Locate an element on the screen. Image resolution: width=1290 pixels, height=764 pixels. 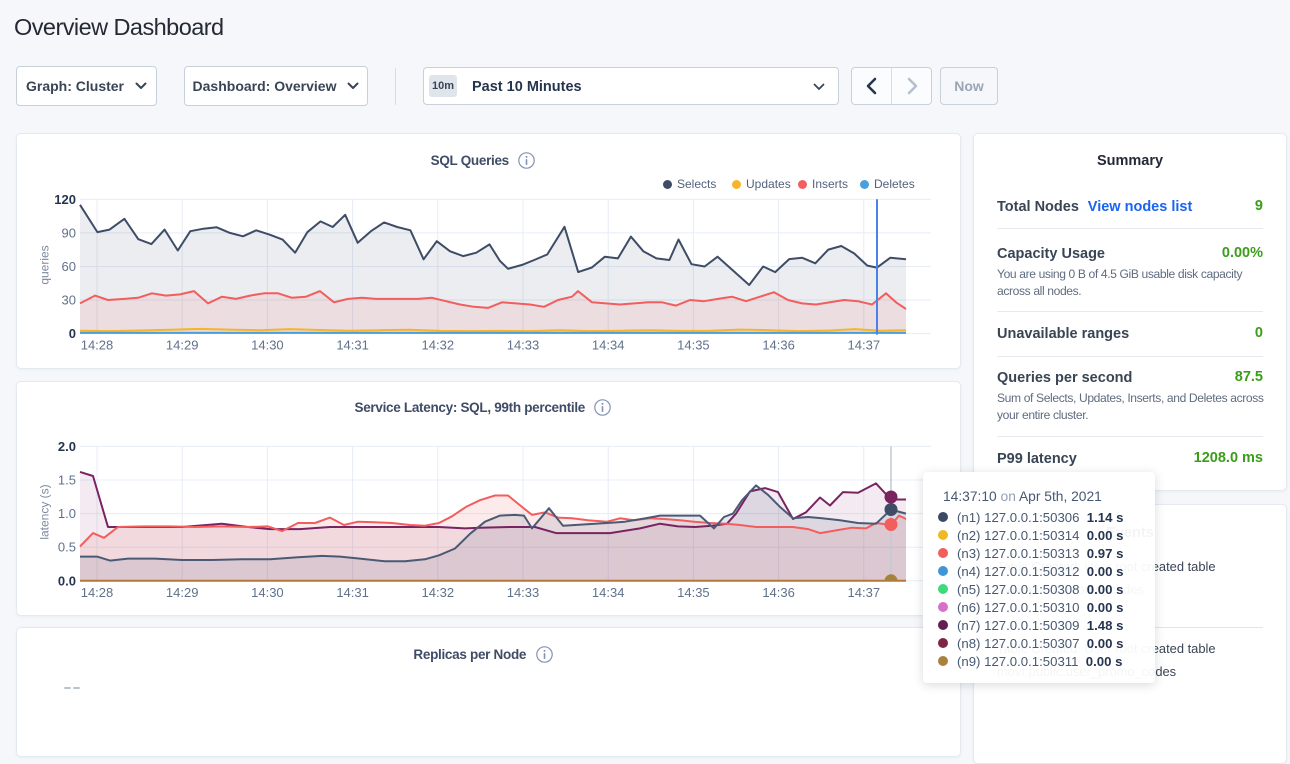
svg-text: 2.0 is located at coordinates (67, 446).